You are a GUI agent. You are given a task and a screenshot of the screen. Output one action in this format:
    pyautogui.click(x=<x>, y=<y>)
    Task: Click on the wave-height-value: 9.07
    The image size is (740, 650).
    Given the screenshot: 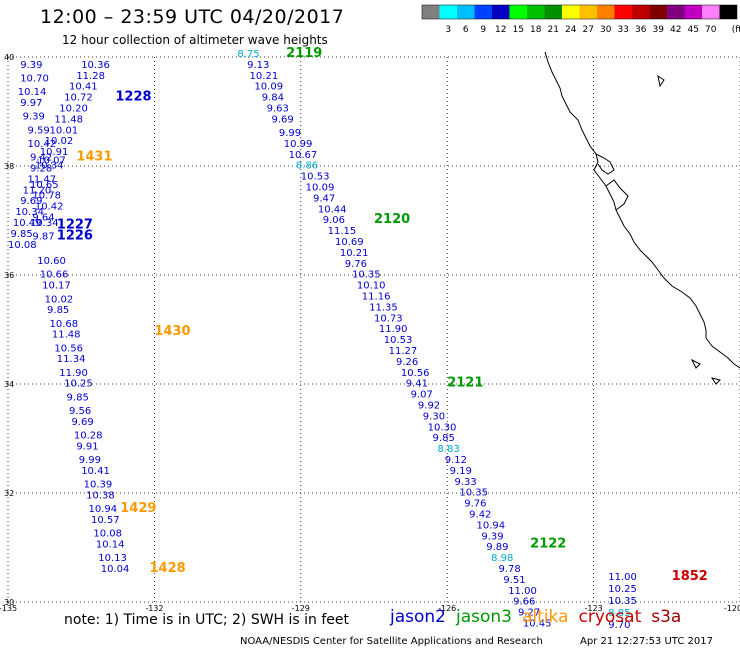 What is the action you would take?
    pyautogui.click(x=422, y=395)
    